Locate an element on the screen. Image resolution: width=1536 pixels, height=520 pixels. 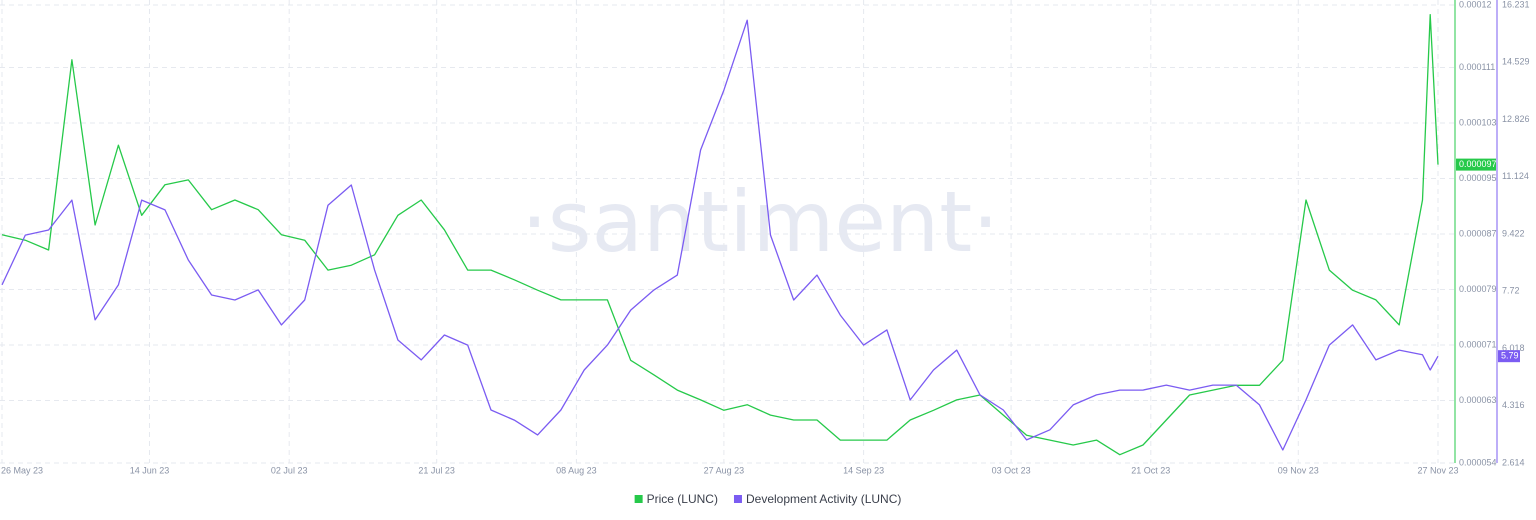
y2-tick-label: 2.614 is located at coordinates (1513, 462).